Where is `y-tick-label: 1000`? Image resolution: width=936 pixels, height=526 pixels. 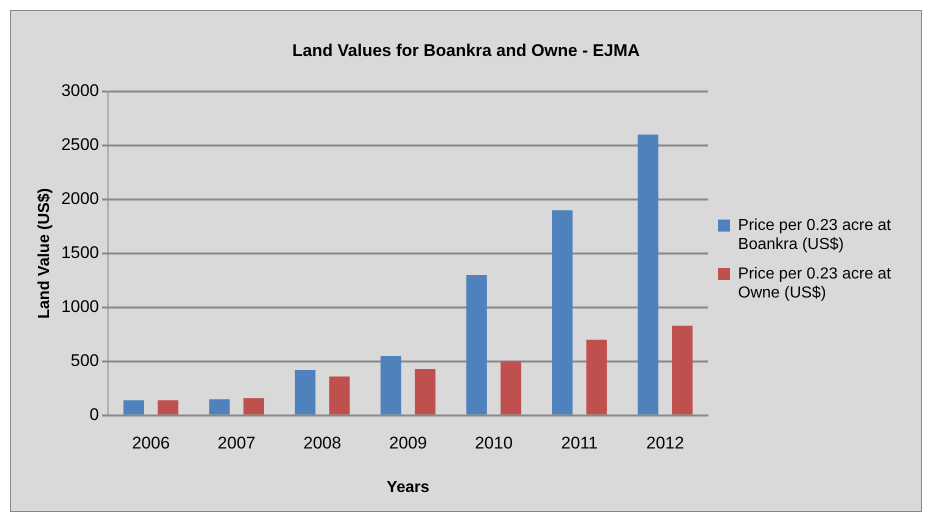 y-tick-label: 1000 is located at coordinates (80, 306).